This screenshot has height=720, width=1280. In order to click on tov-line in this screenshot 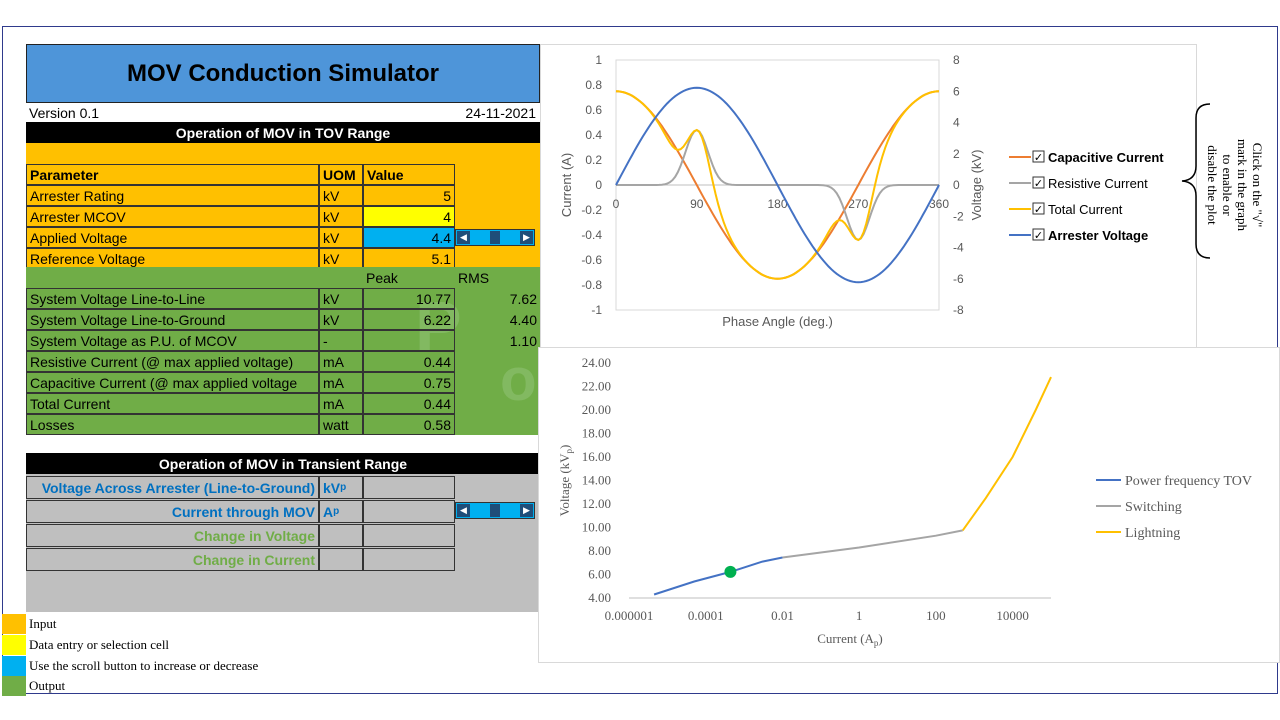, I will do `click(718, 576)`.